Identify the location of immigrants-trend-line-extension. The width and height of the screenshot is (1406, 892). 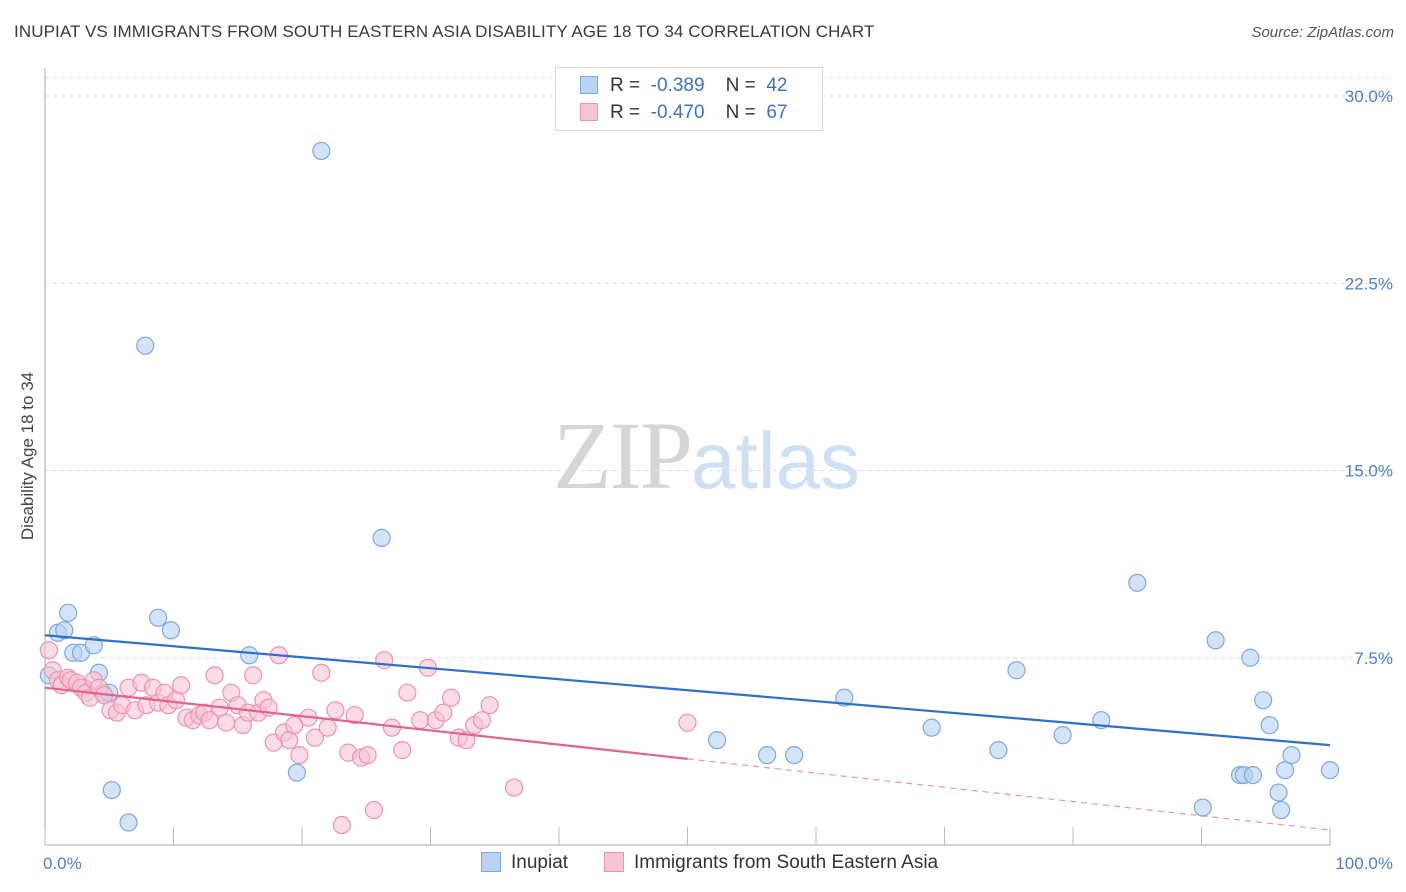
(1009, 794).